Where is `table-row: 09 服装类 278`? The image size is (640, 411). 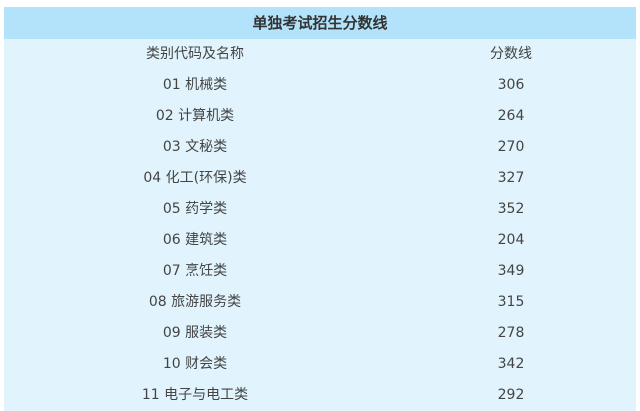
table-row: 09 服装类 278 is located at coordinates (320, 333).